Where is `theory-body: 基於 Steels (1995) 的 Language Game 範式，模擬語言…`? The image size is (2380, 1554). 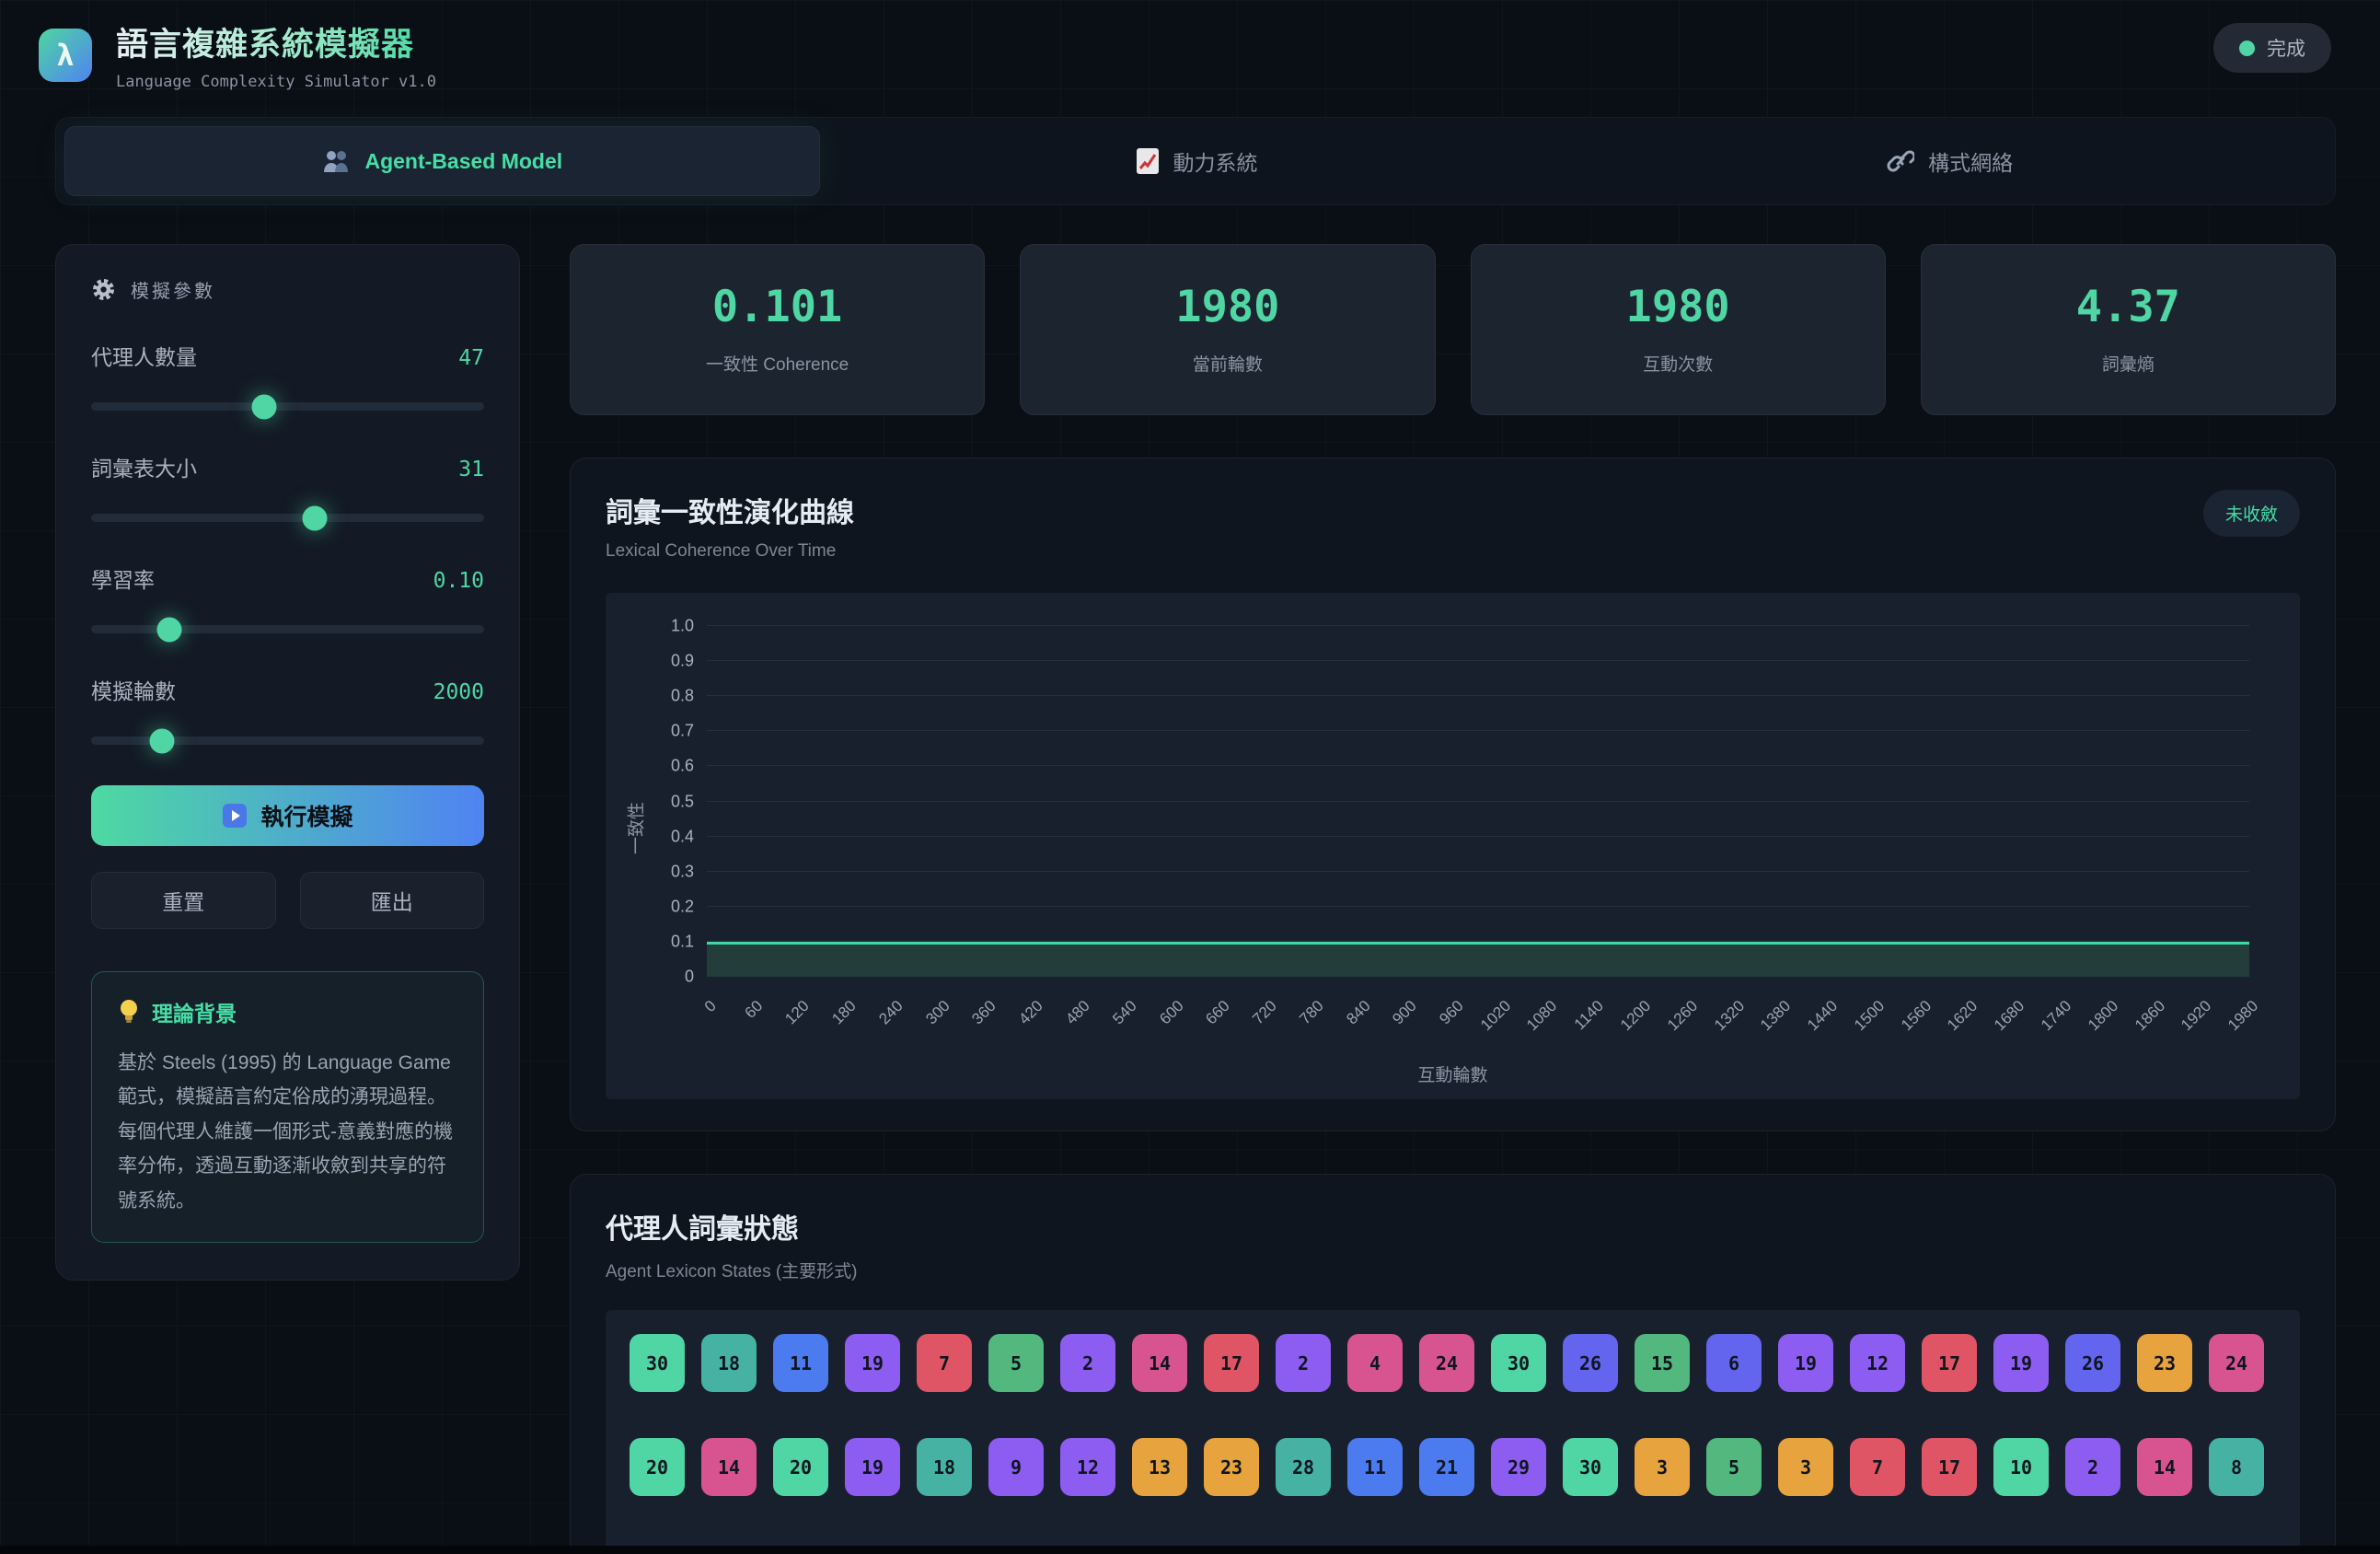
theory-body: 基於 Steels (1995) 的 Language Game 範式，模擬語言… is located at coordinates (285, 1132).